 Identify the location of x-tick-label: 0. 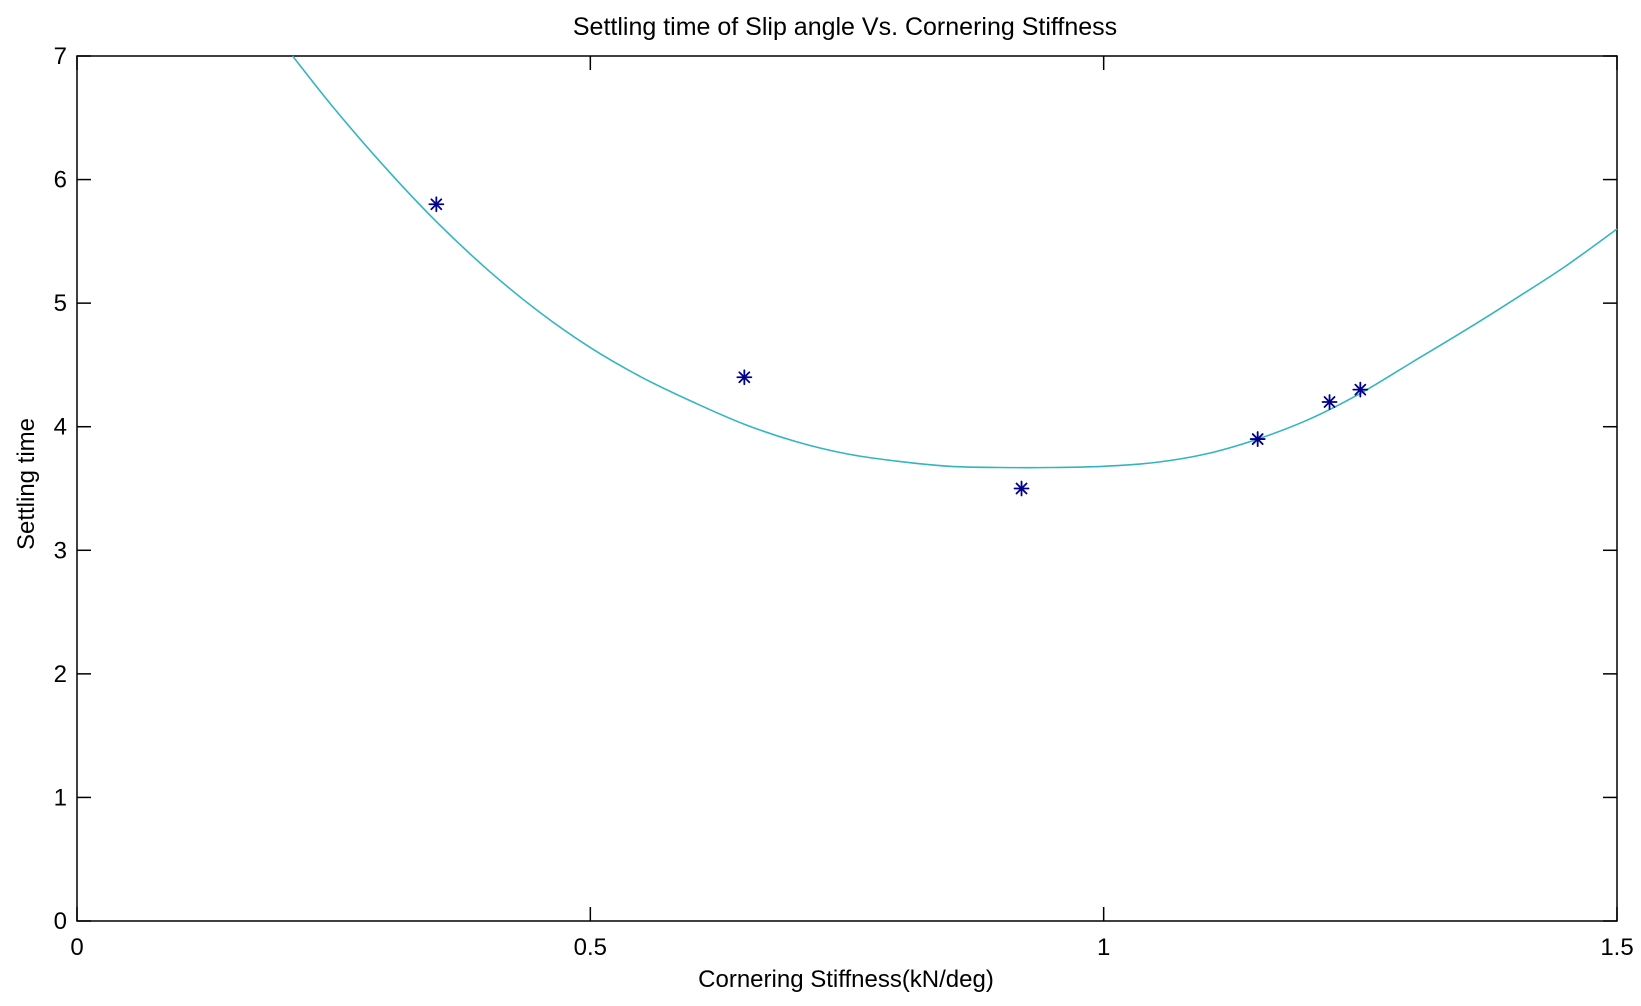
(76, 947).